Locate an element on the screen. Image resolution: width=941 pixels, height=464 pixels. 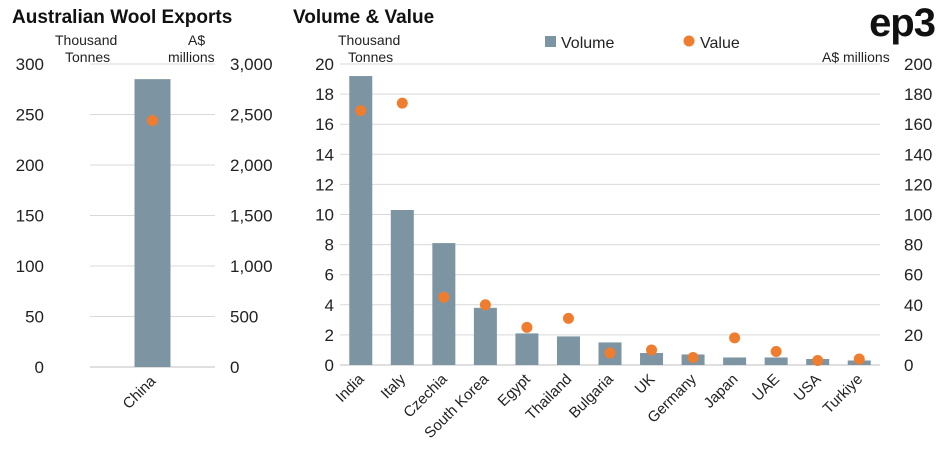
right-chart-left-tick-label: 20 is located at coordinates (324, 64).